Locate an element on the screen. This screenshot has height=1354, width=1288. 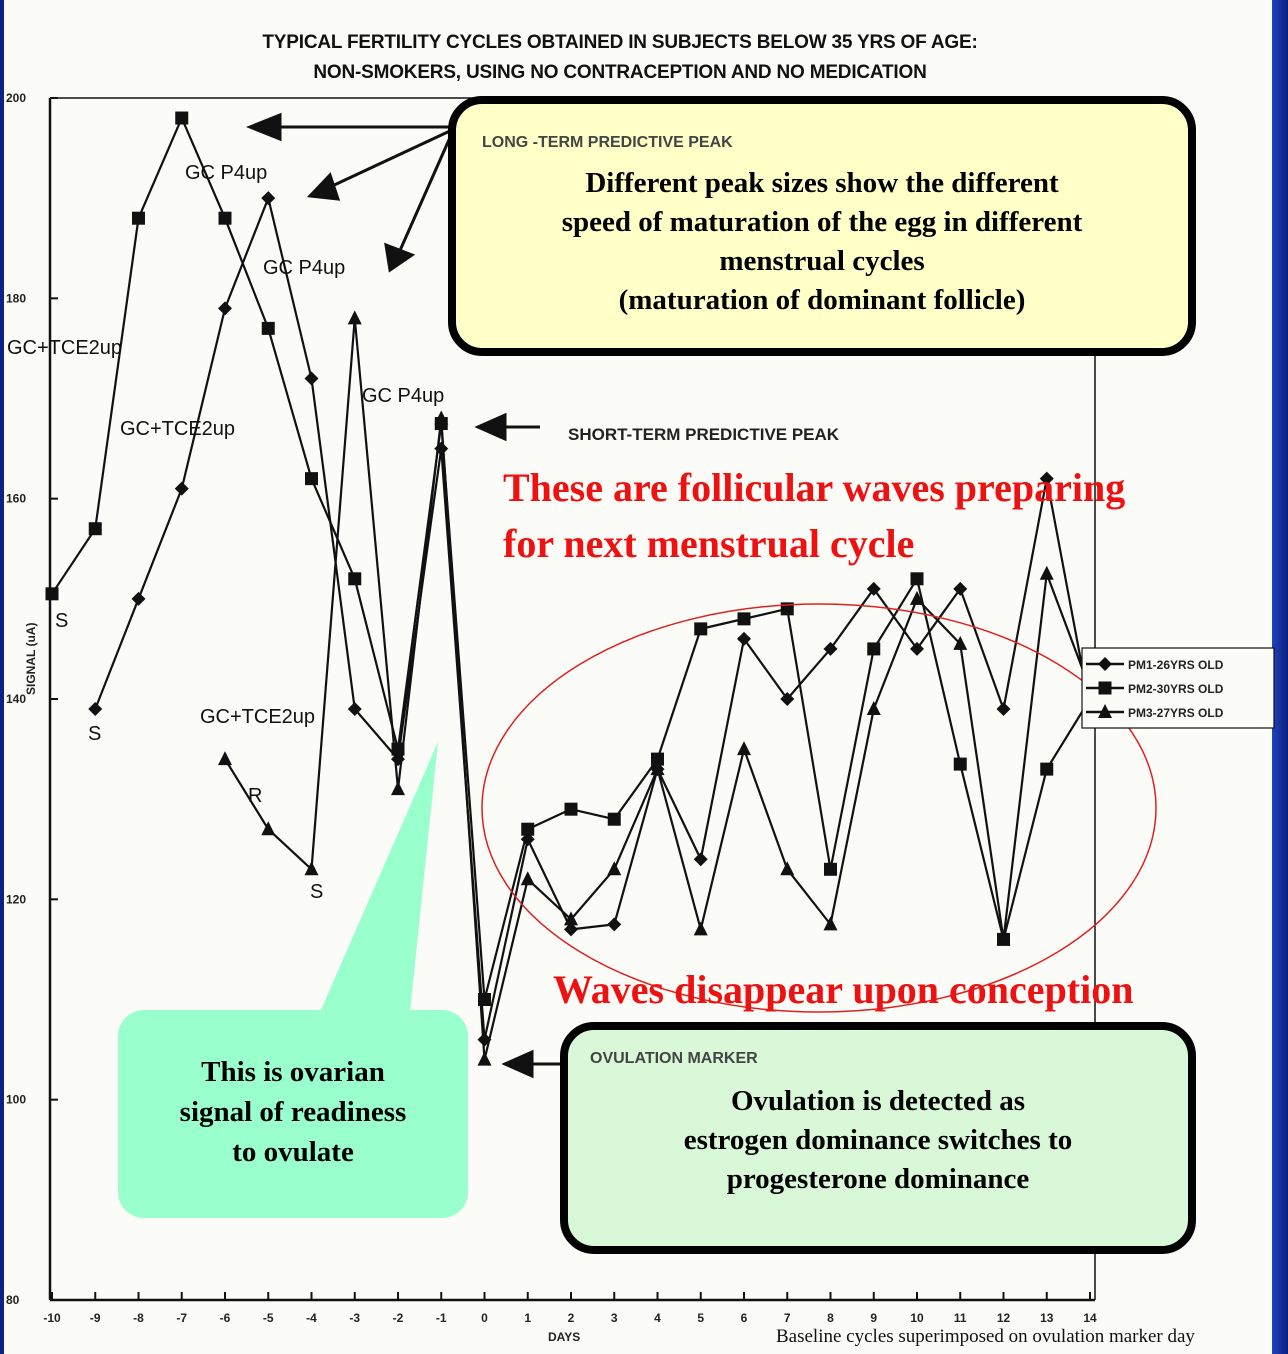
x-tick-label: 3 is located at coordinates (614, 1318).